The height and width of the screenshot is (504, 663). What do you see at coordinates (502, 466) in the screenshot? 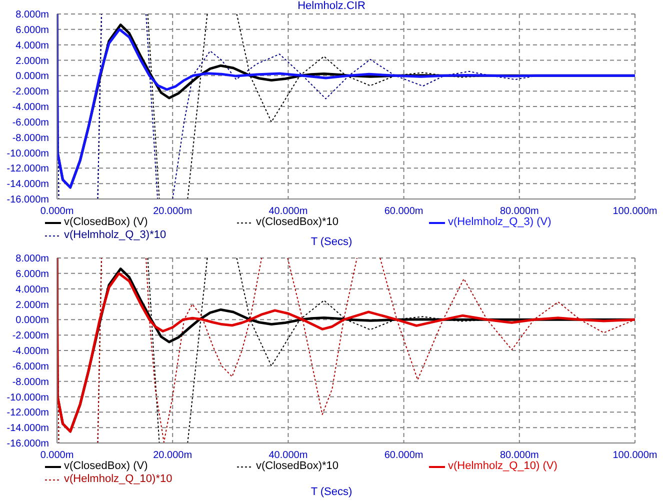
I see `legend-label: v(Helmholz_Q_10) (V)` at bounding box center [502, 466].